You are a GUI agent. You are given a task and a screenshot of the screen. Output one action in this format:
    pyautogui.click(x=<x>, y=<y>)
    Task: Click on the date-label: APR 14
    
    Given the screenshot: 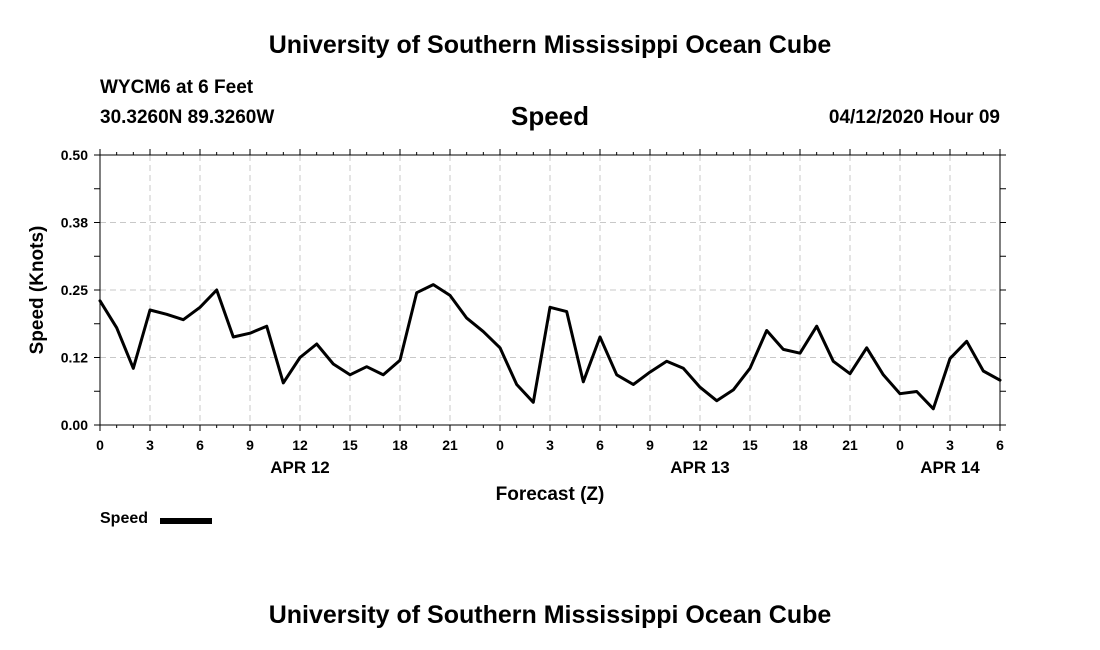 What is the action you would take?
    pyautogui.click(x=950, y=467)
    